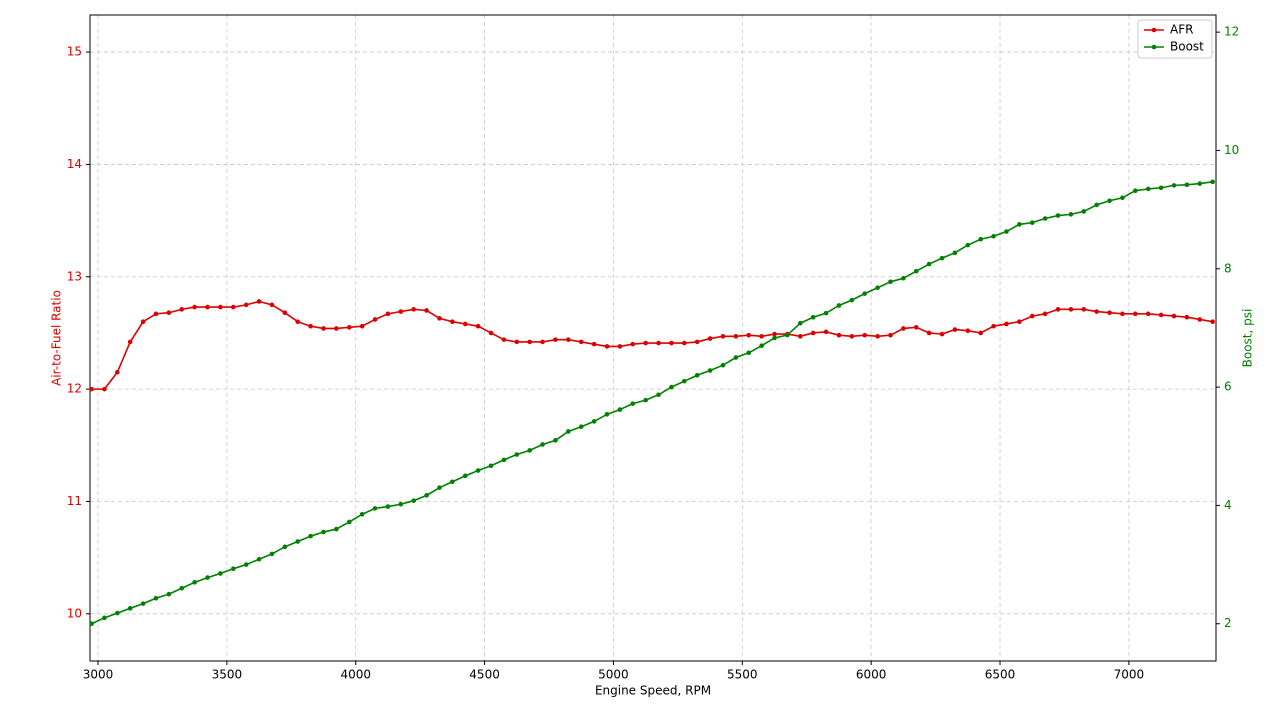  Describe the element at coordinates (1228, 623) in the screenshot. I see `y2-tick-label: 2` at that location.